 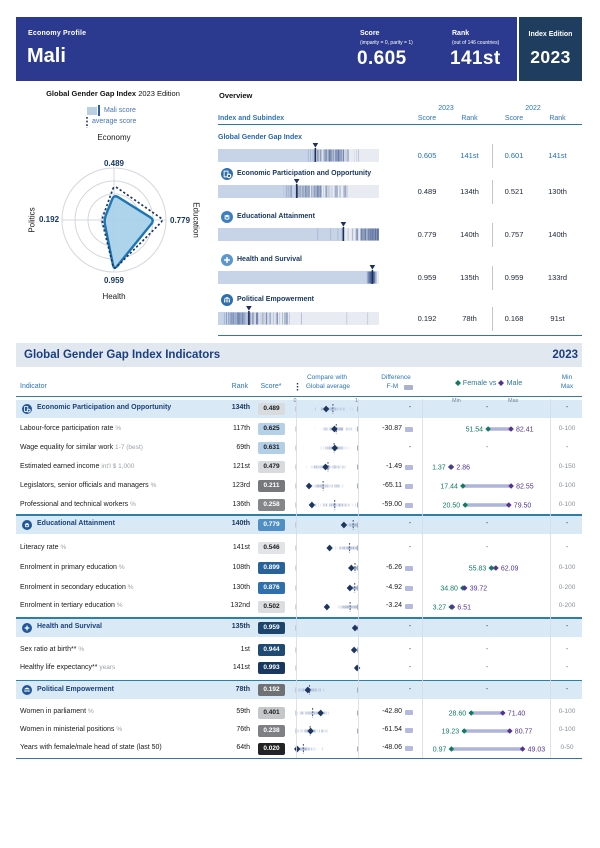 What do you see at coordinates (479, 588) in the screenshot?
I see `svg-text: 39.72` at bounding box center [479, 588].